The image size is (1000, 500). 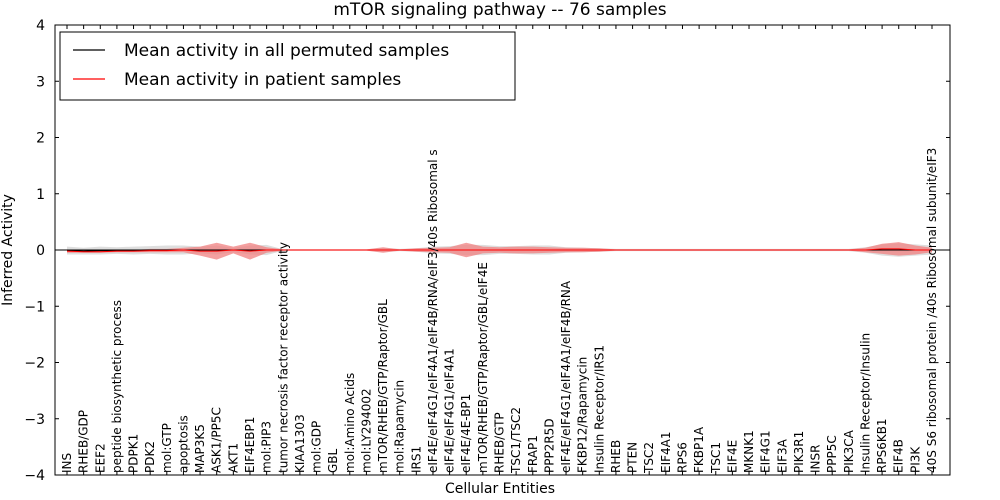 I want to click on x-tick-label: PPP2R5D, so click(x=549, y=445).